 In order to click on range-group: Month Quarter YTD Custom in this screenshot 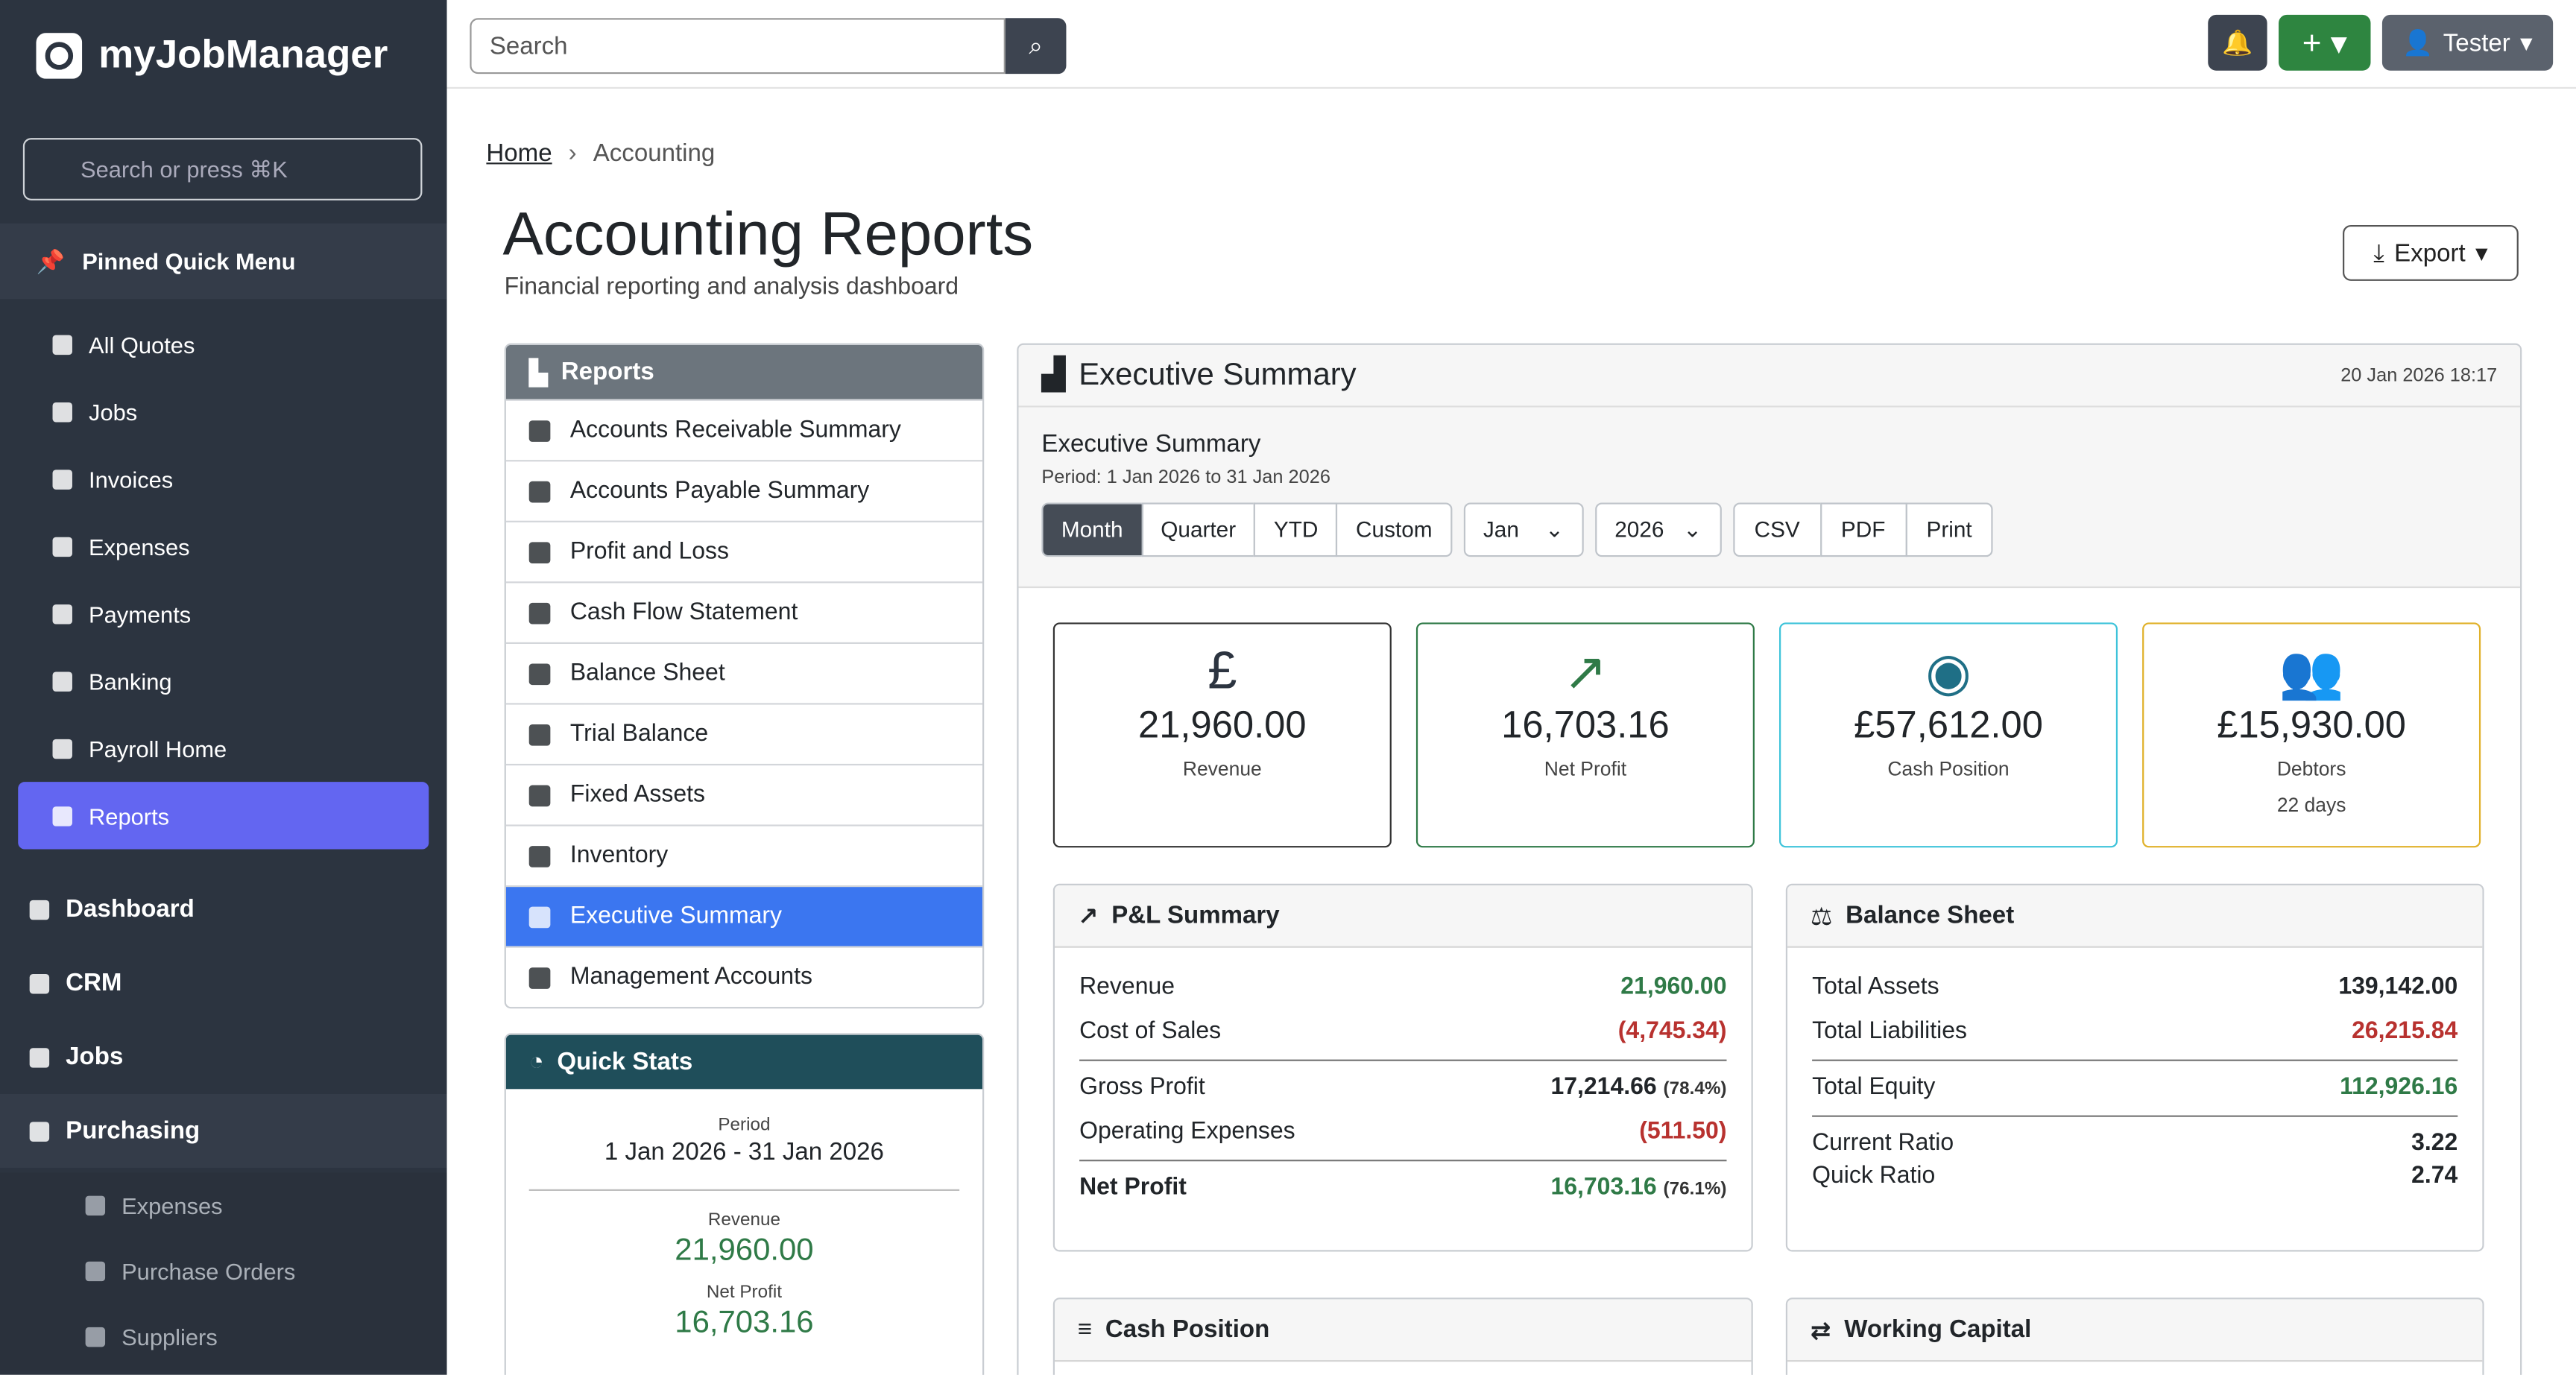, I will do `click(1247, 529)`.